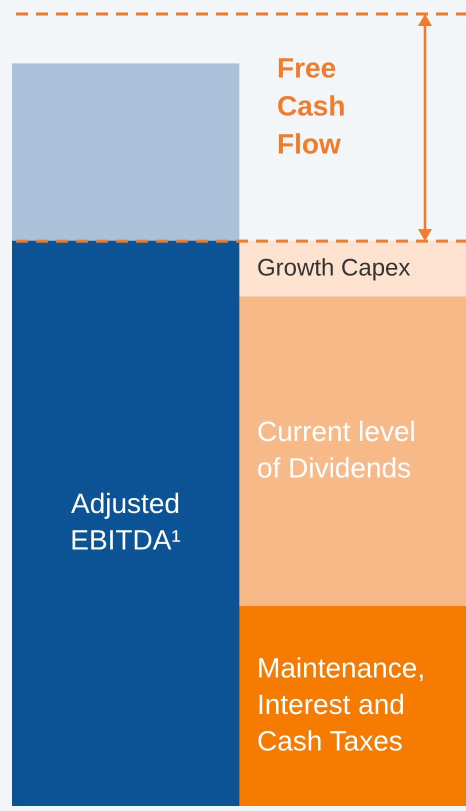  I want to click on annotation: Free Cash Flow, so click(311, 106).